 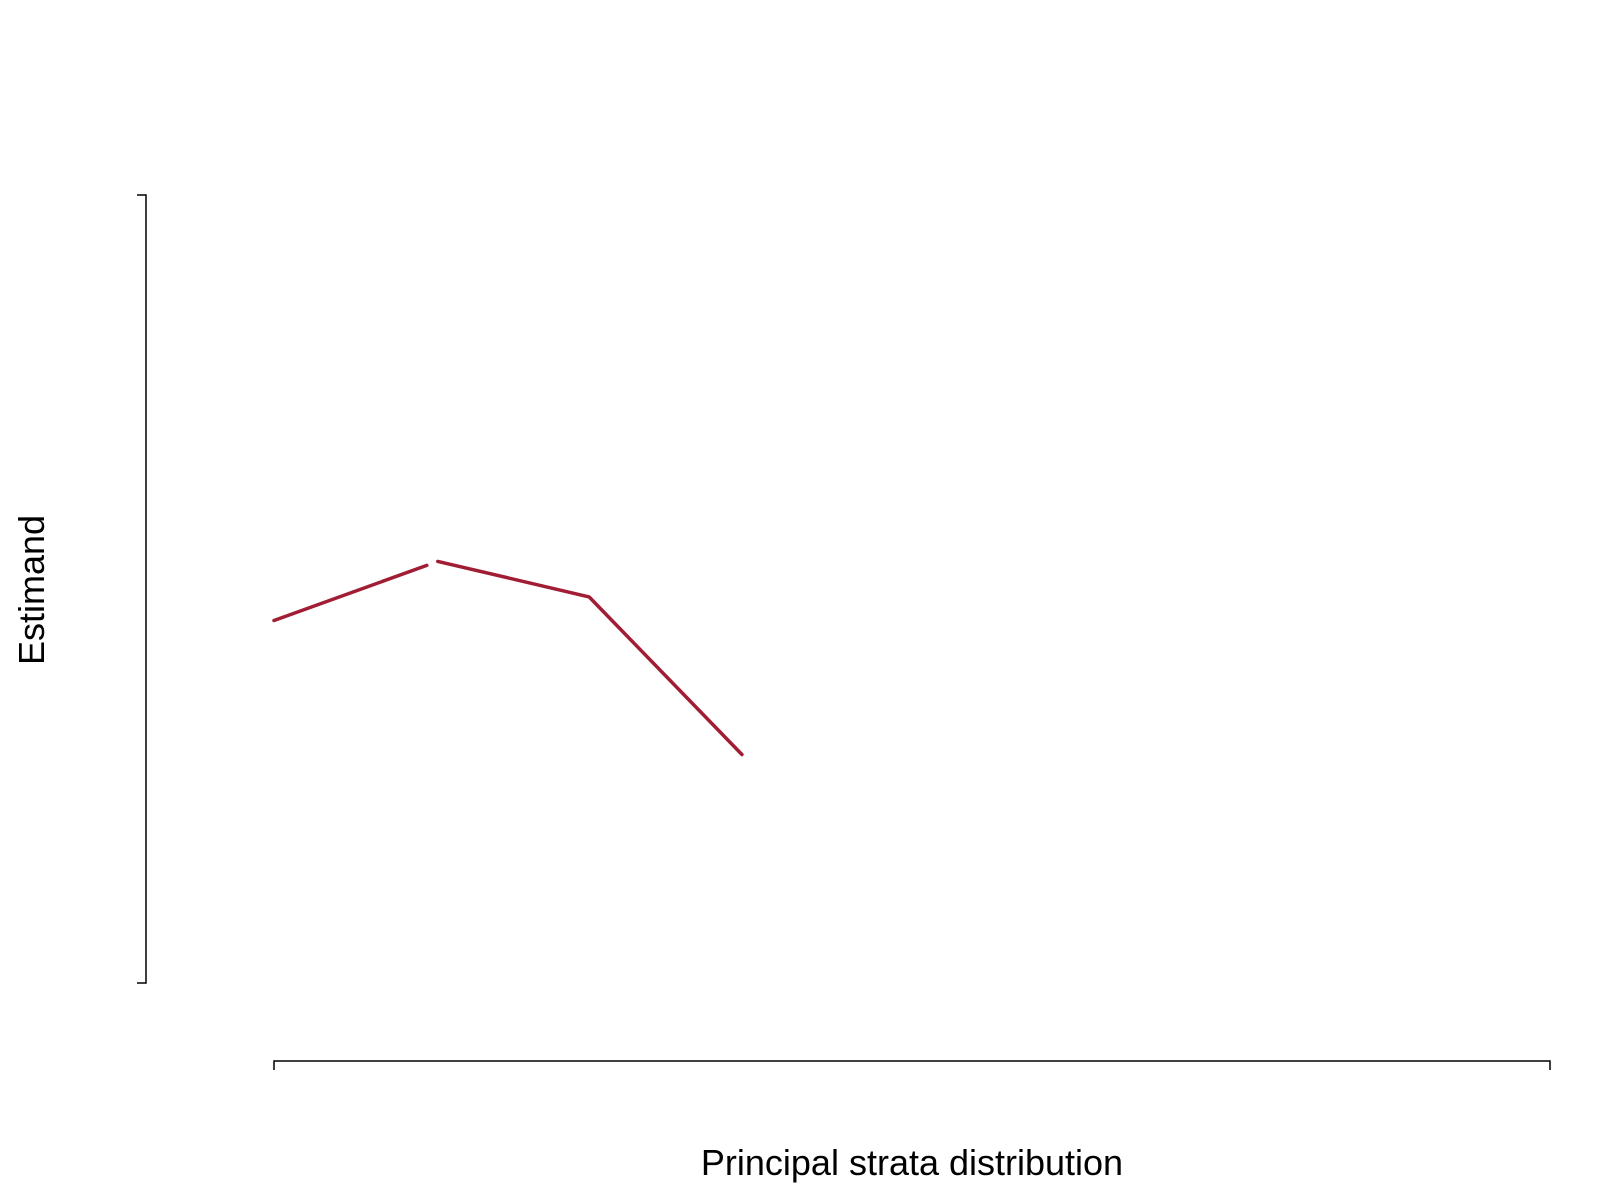 I want to click on x-axis-line, so click(x=912, y=1065).